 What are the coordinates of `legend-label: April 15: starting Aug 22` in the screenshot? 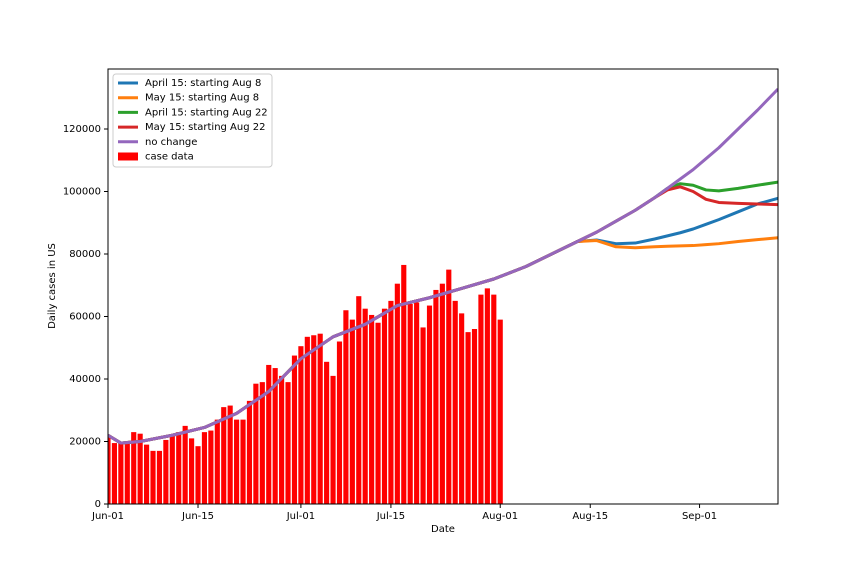 It's located at (206, 112).